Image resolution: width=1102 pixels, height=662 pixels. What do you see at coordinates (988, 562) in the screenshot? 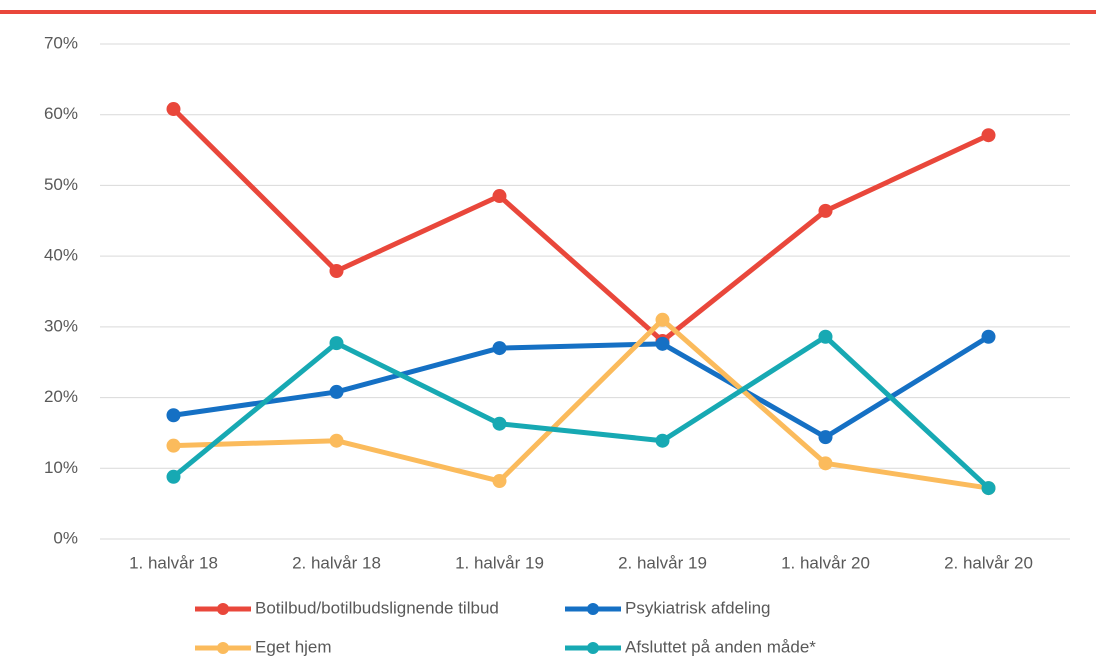
I see `x-tick-label: 2. halvår 20` at bounding box center [988, 562].